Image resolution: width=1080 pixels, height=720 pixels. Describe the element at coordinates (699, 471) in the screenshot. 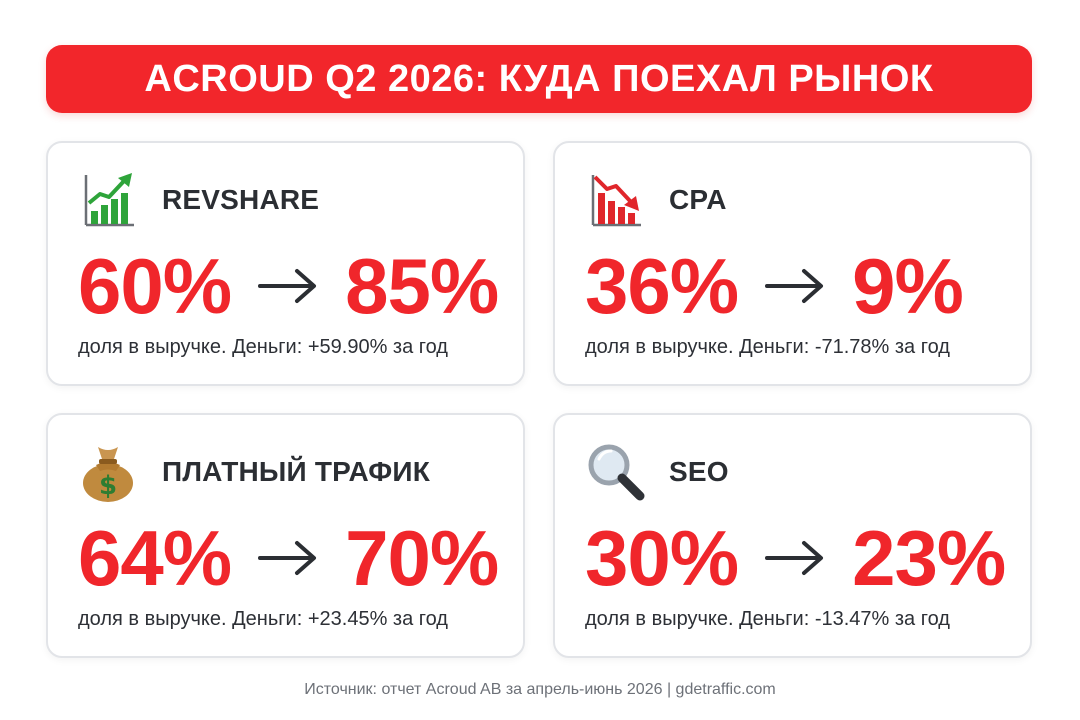

I see `card-label: SEO` at that location.